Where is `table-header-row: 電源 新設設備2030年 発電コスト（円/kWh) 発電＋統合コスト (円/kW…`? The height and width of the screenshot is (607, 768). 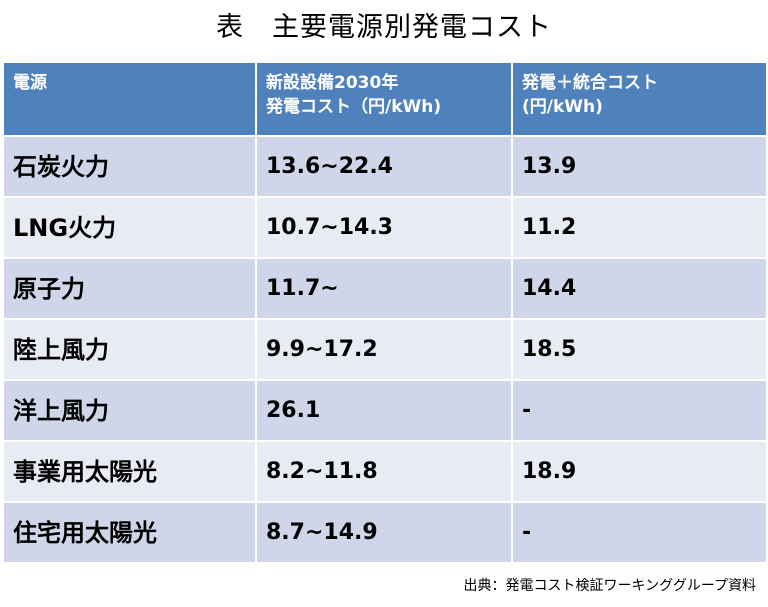 table-header-row: 電源 新設設備2030年 発電コスト（円/kWh) 発電＋統合コスト (円/kW… is located at coordinates (385, 99).